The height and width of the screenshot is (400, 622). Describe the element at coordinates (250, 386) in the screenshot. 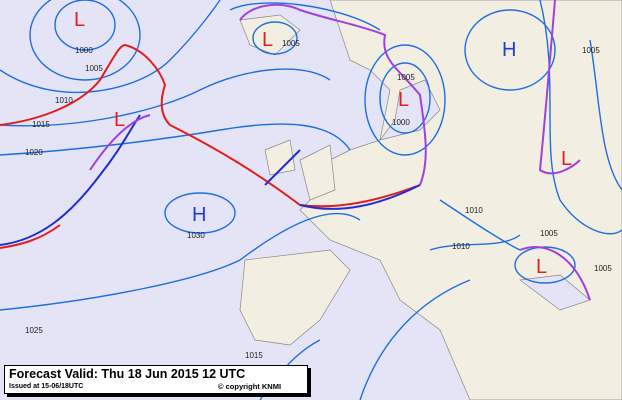

I see `copyright: © copyright KNMI` at that location.